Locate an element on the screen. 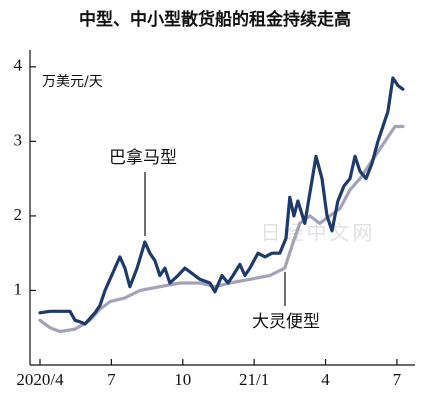 This screenshot has height=403, width=430. y-tick-label: 1 is located at coordinates (18, 288).